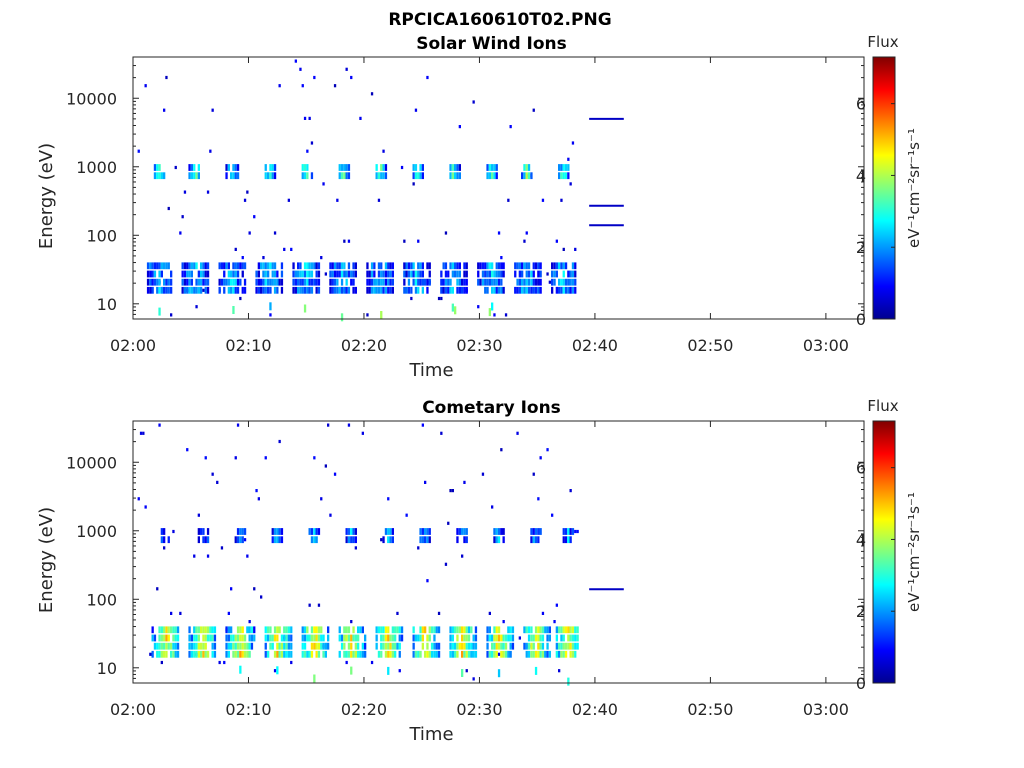 This screenshot has height=768, width=1024. What do you see at coordinates (491, 44) in the screenshot?
I see `panel-title: Solar Wind Ions` at bounding box center [491, 44].